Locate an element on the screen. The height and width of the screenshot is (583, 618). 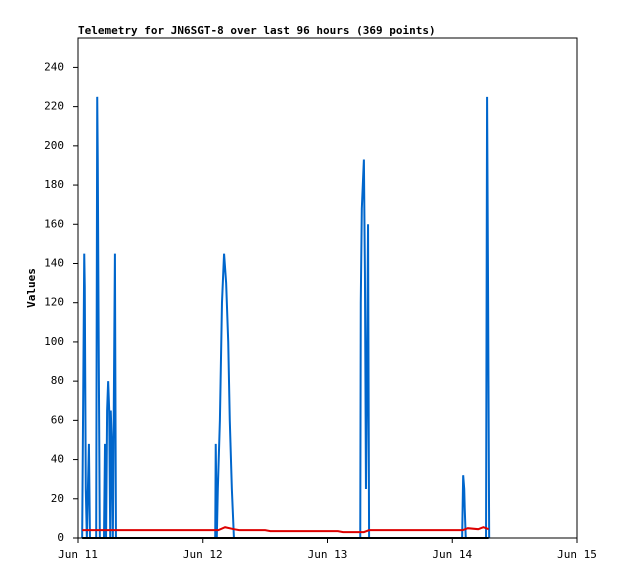
series-line is located at coordinates (285, 530).